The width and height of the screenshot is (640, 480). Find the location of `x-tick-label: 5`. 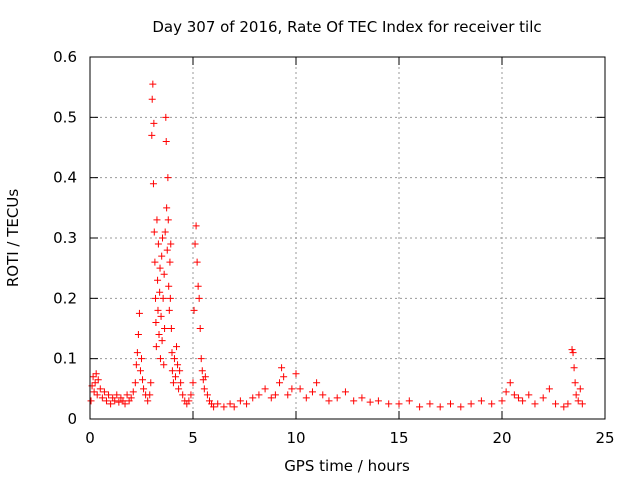

x-tick-label: 5 is located at coordinates (193, 438).